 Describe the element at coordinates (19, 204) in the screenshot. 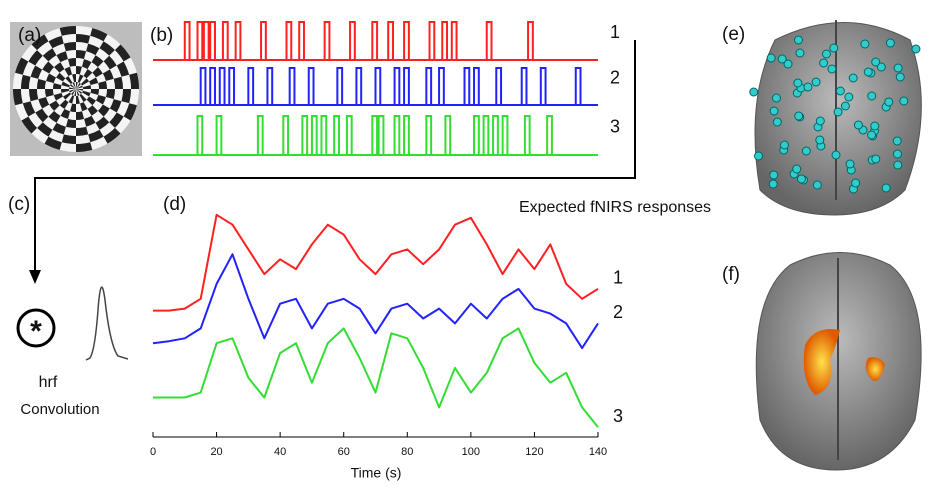

I see `panel-label: (c)` at that location.